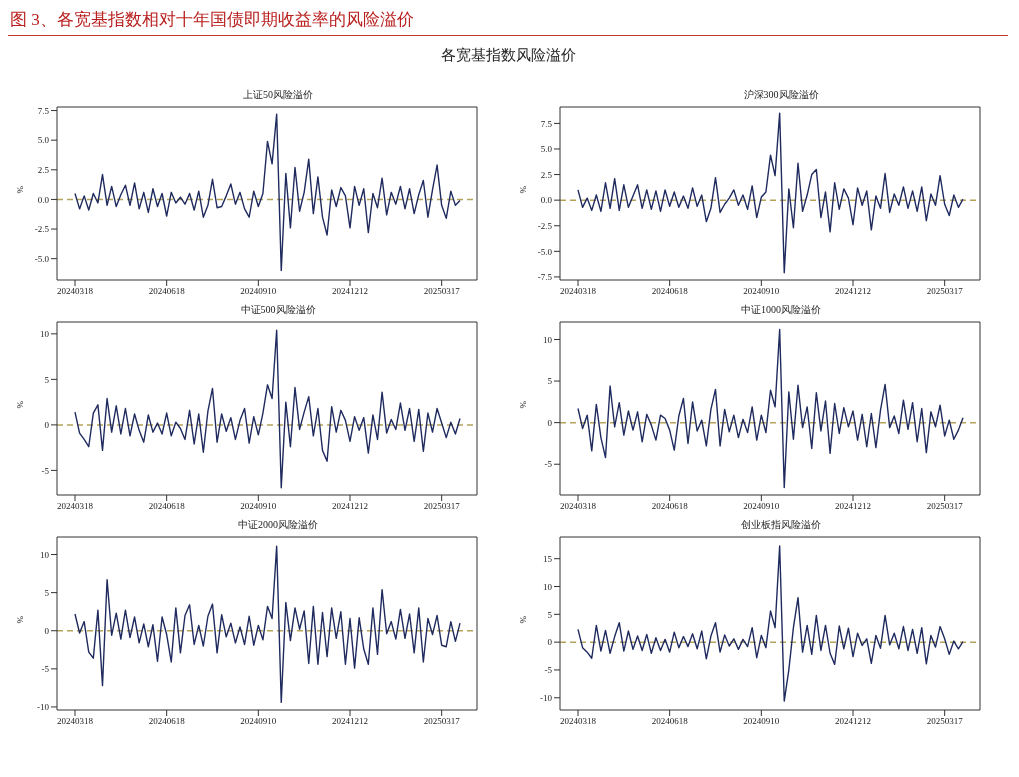 Image resolution: width=1019 pixels, height=777 pixels. Describe the element at coordinates (278, 310) in the screenshot. I see `chart-title: 中证500风险溢价` at that location.